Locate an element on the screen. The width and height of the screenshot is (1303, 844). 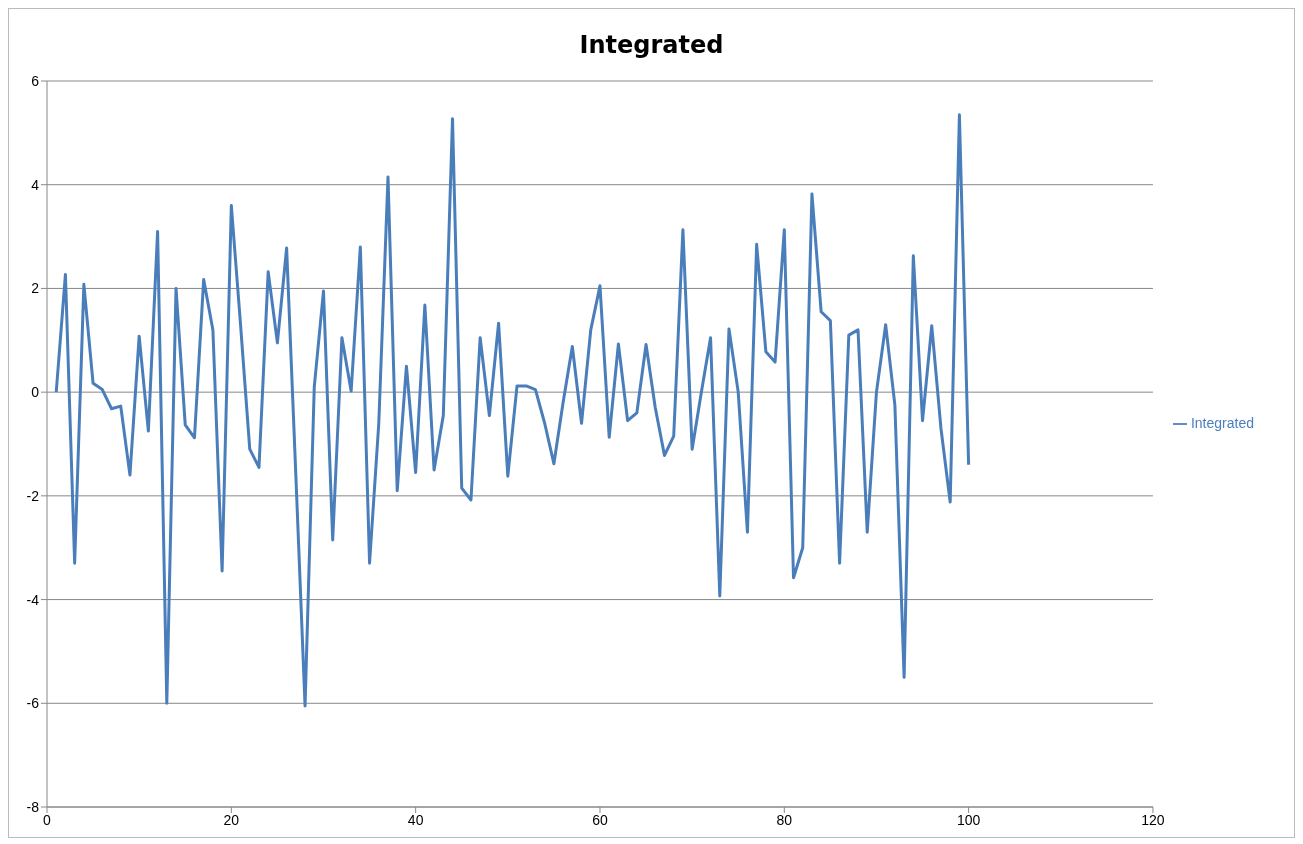
y-tick-label: 0 is located at coordinates (35, 392).